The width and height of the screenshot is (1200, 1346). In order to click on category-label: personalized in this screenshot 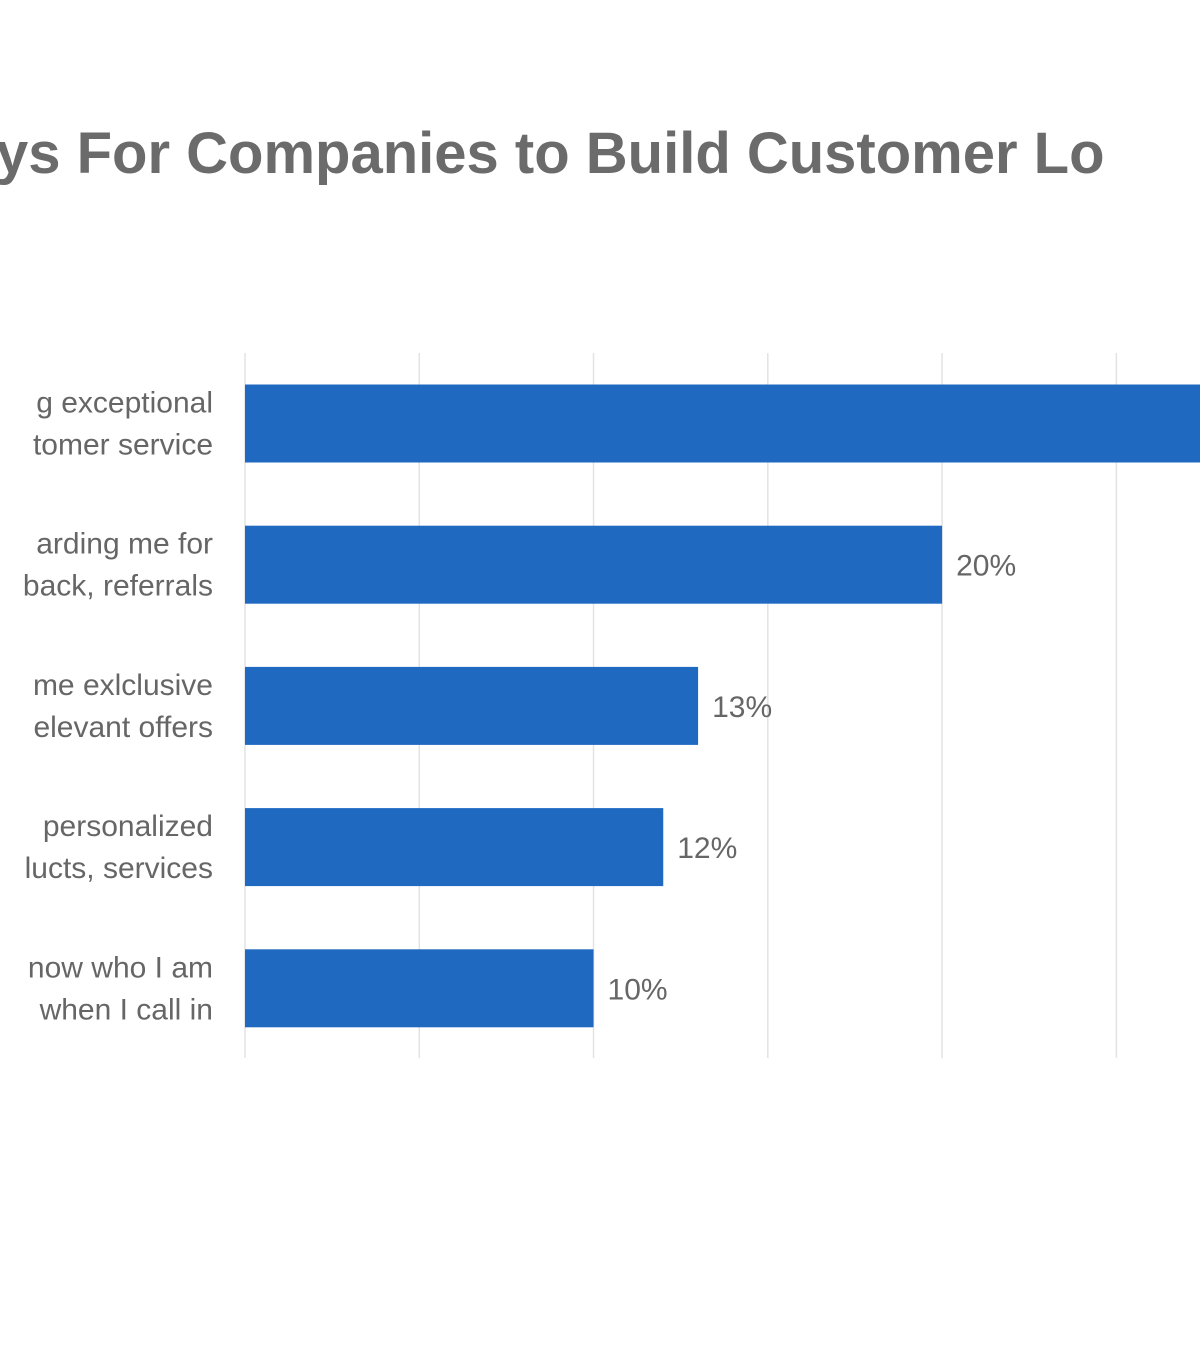, I will do `click(128, 826)`.